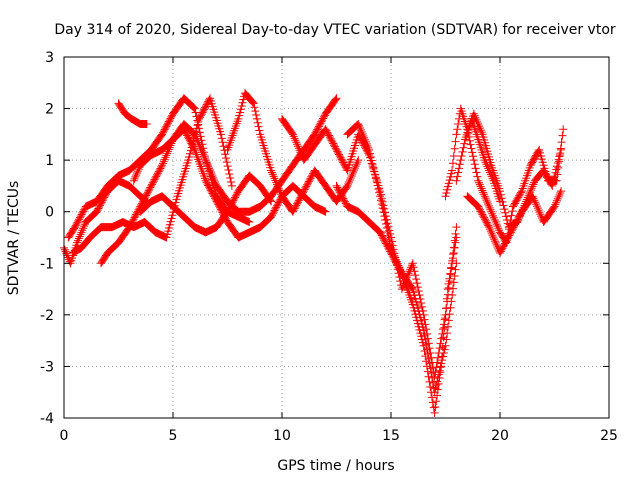 The image size is (640, 480). What do you see at coordinates (47, 419) in the screenshot?
I see `y-tick-label: -4` at bounding box center [47, 419].